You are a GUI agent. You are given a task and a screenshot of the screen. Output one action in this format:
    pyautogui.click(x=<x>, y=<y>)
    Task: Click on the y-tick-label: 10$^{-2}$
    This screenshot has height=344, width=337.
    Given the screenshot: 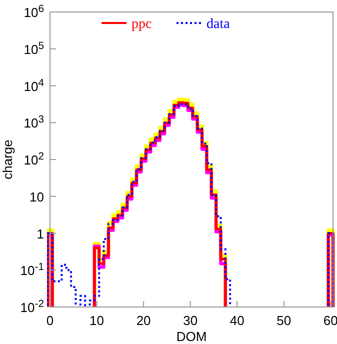 What is the action you would take?
    pyautogui.click(x=32, y=306)
    